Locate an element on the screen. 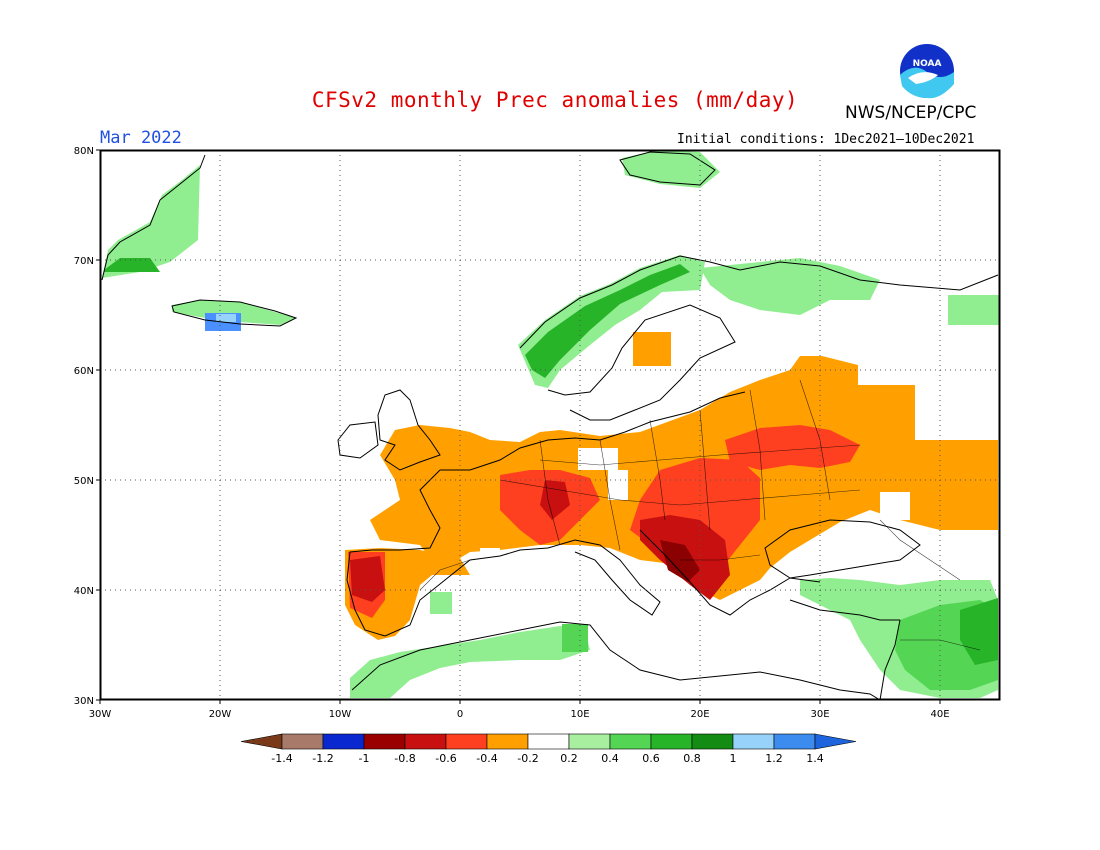 This screenshot has height=850, width=1100. coast-scandinavia-south is located at coordinates (641, 362).